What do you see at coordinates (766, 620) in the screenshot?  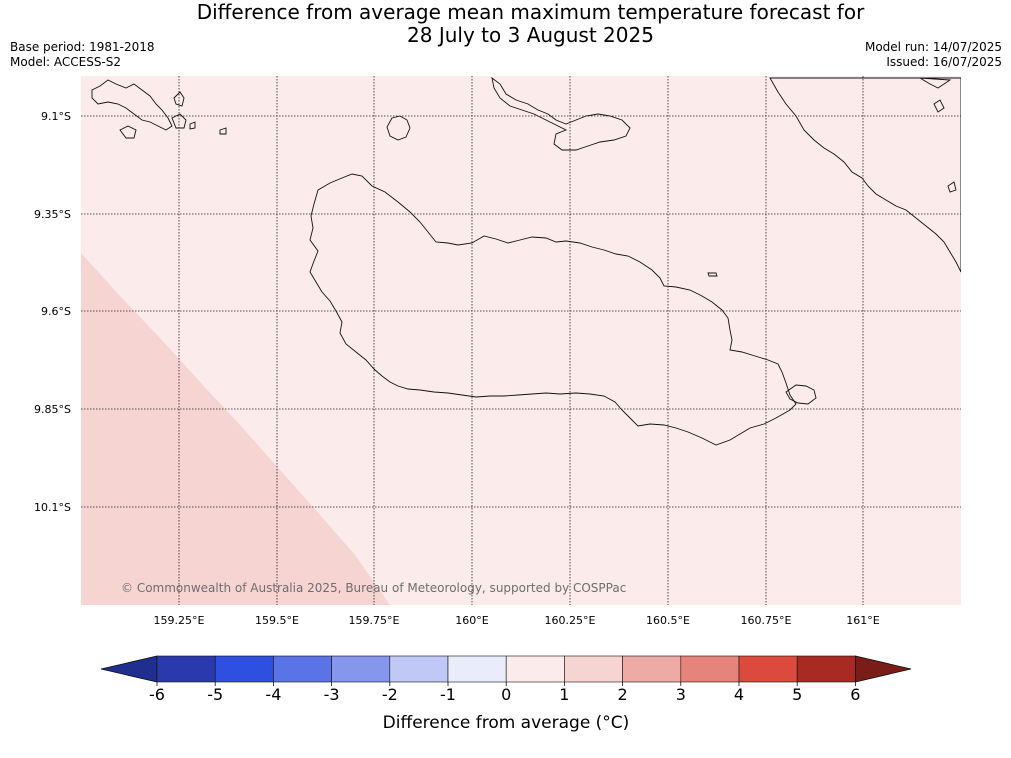 I see `lon-label: 160.75°E` at bounding box center [766, 620].